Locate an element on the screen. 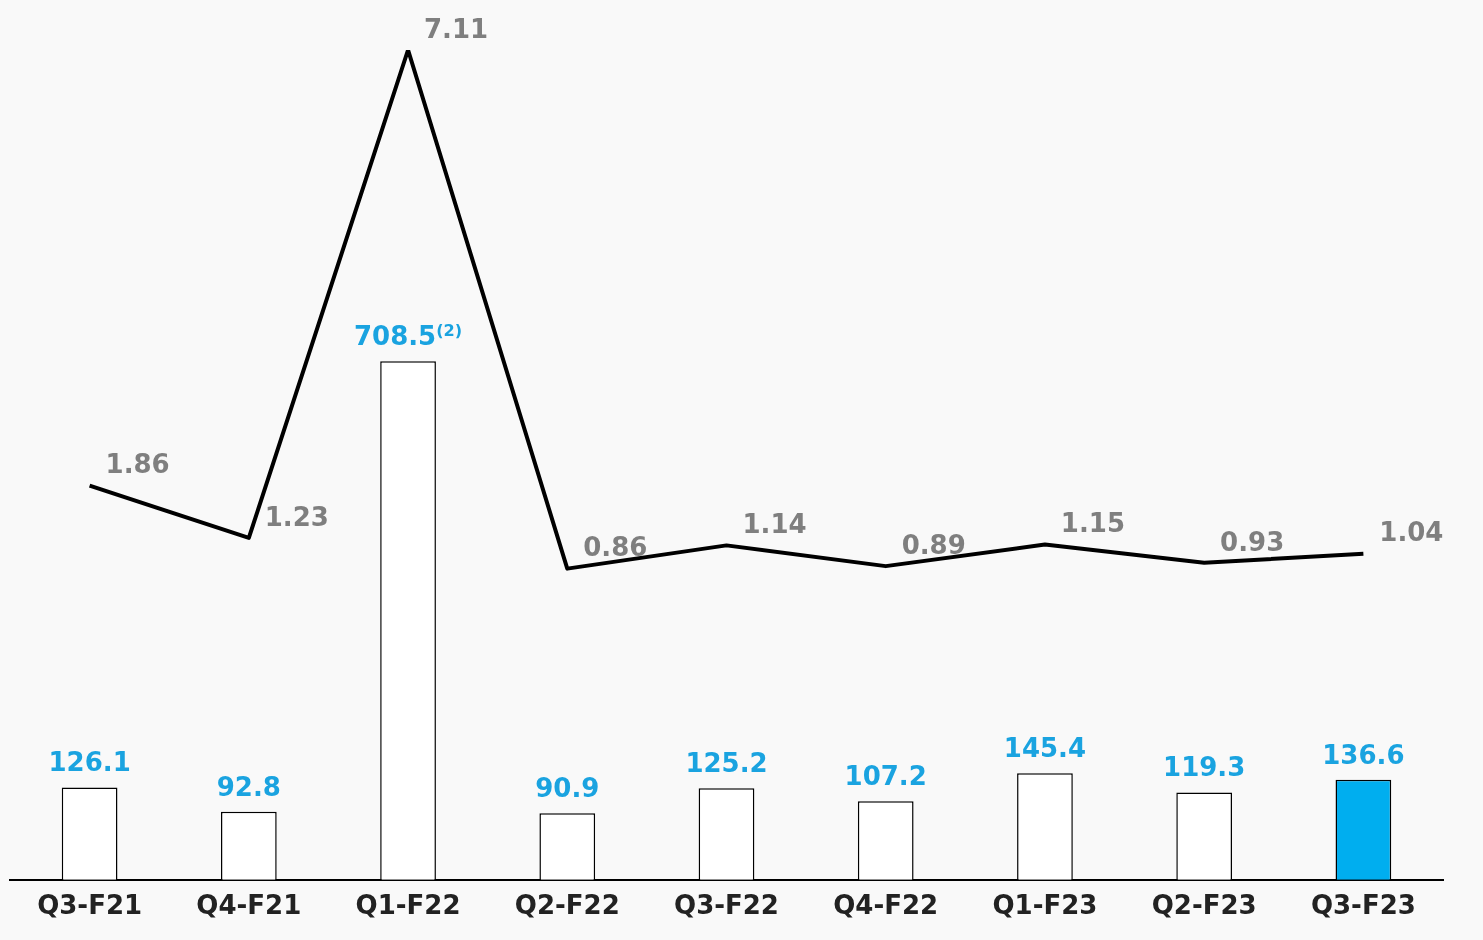  data-label: 125.2 is located at coordinates (726, 762).